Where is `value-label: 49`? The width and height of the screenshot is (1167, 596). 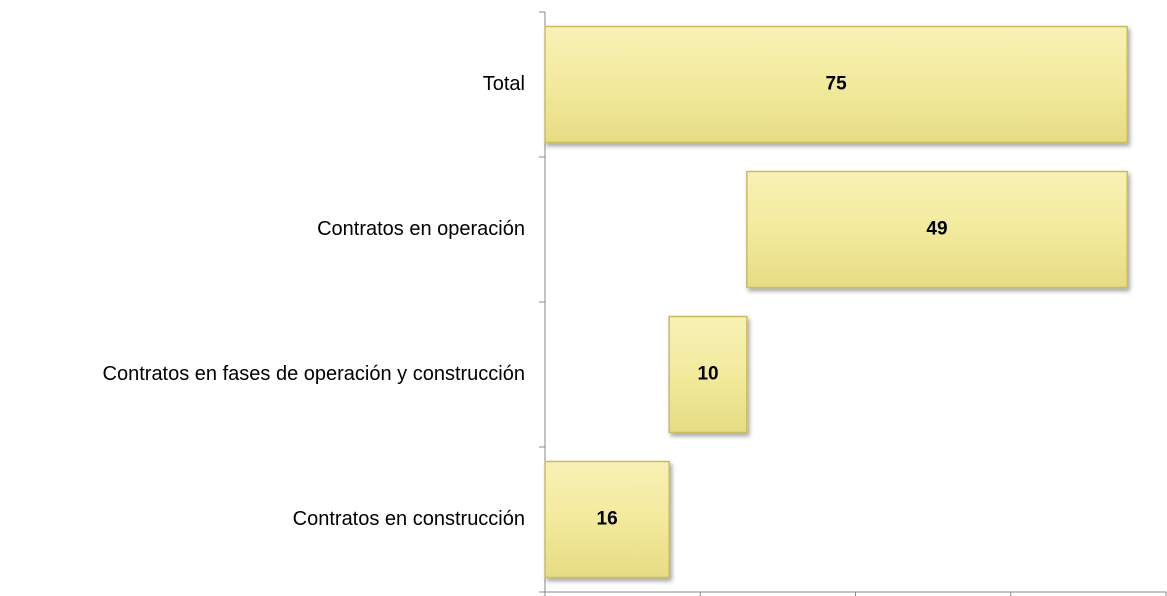
value-label: 49 is located at coordinates (936, 229).